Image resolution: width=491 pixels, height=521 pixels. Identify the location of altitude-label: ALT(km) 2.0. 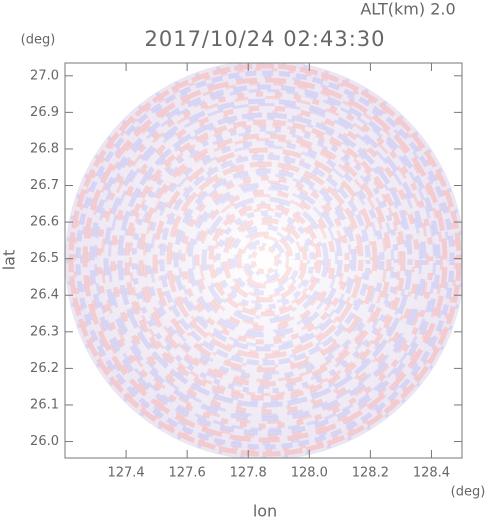
(407, 9).